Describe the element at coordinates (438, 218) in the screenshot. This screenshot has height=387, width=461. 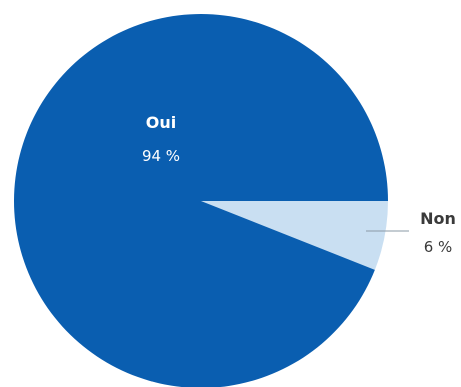
I see `slice-label-non: Non` at that location.